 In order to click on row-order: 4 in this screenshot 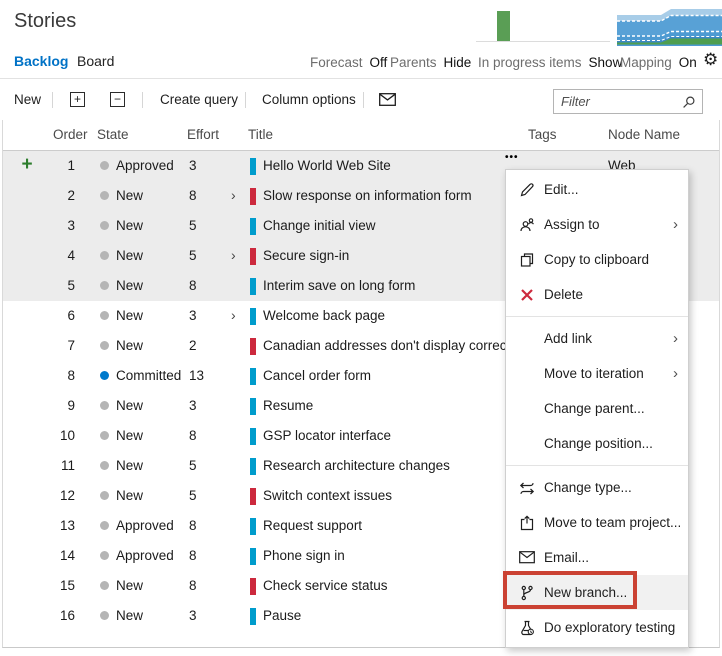, I will do `click(71, 255)`.